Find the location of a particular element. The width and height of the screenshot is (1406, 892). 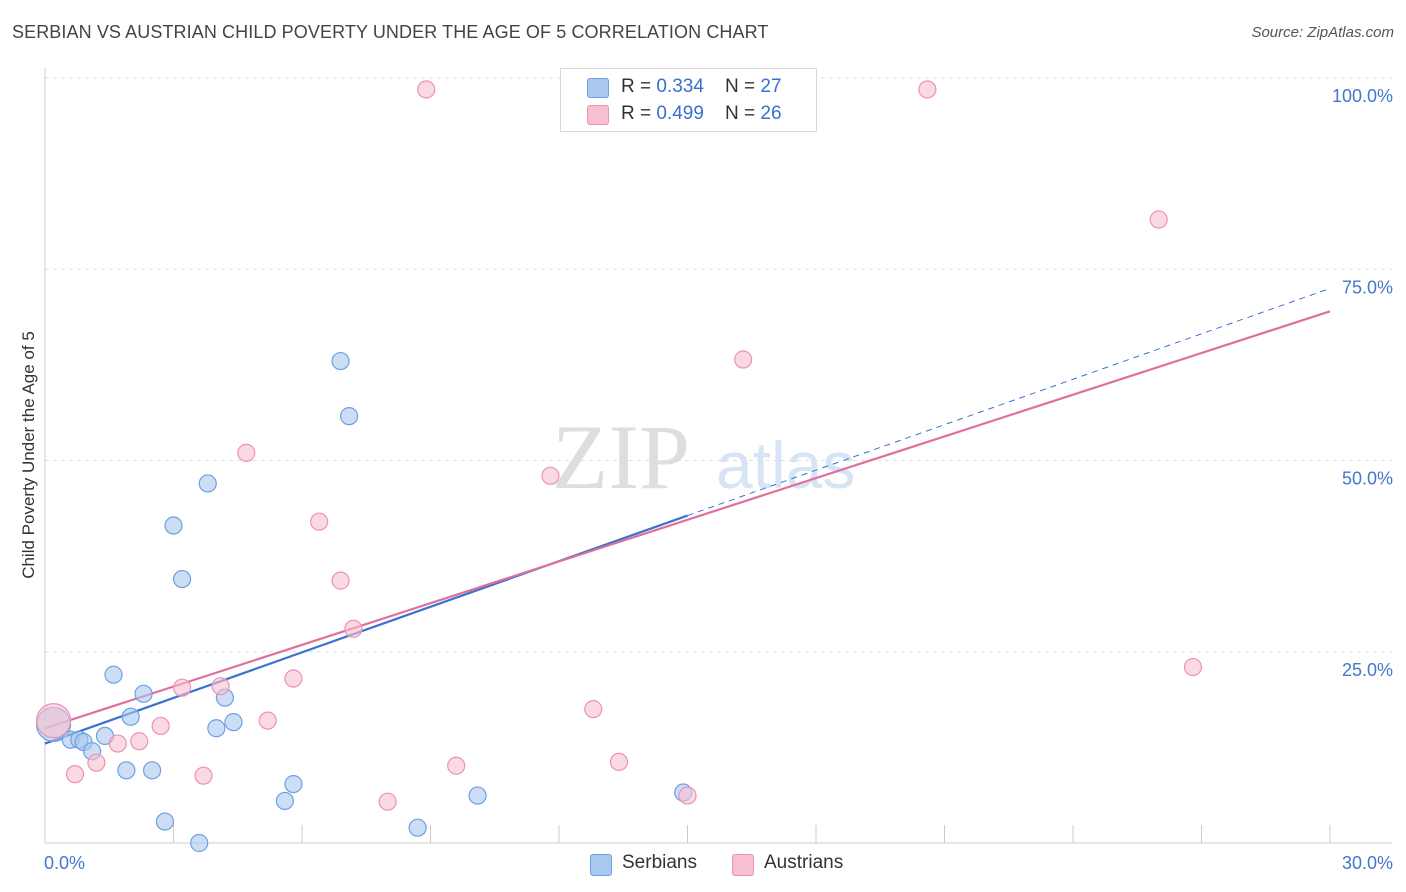

austrians-swatch is located at coordinates (598, 115).